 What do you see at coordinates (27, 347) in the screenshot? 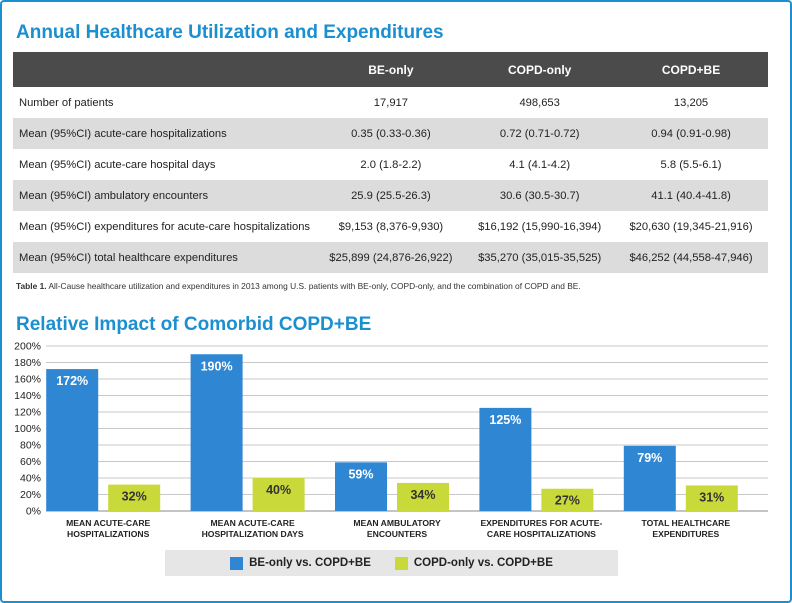
I see `y-tick-label: 200%` at bounding box center [27, 347].